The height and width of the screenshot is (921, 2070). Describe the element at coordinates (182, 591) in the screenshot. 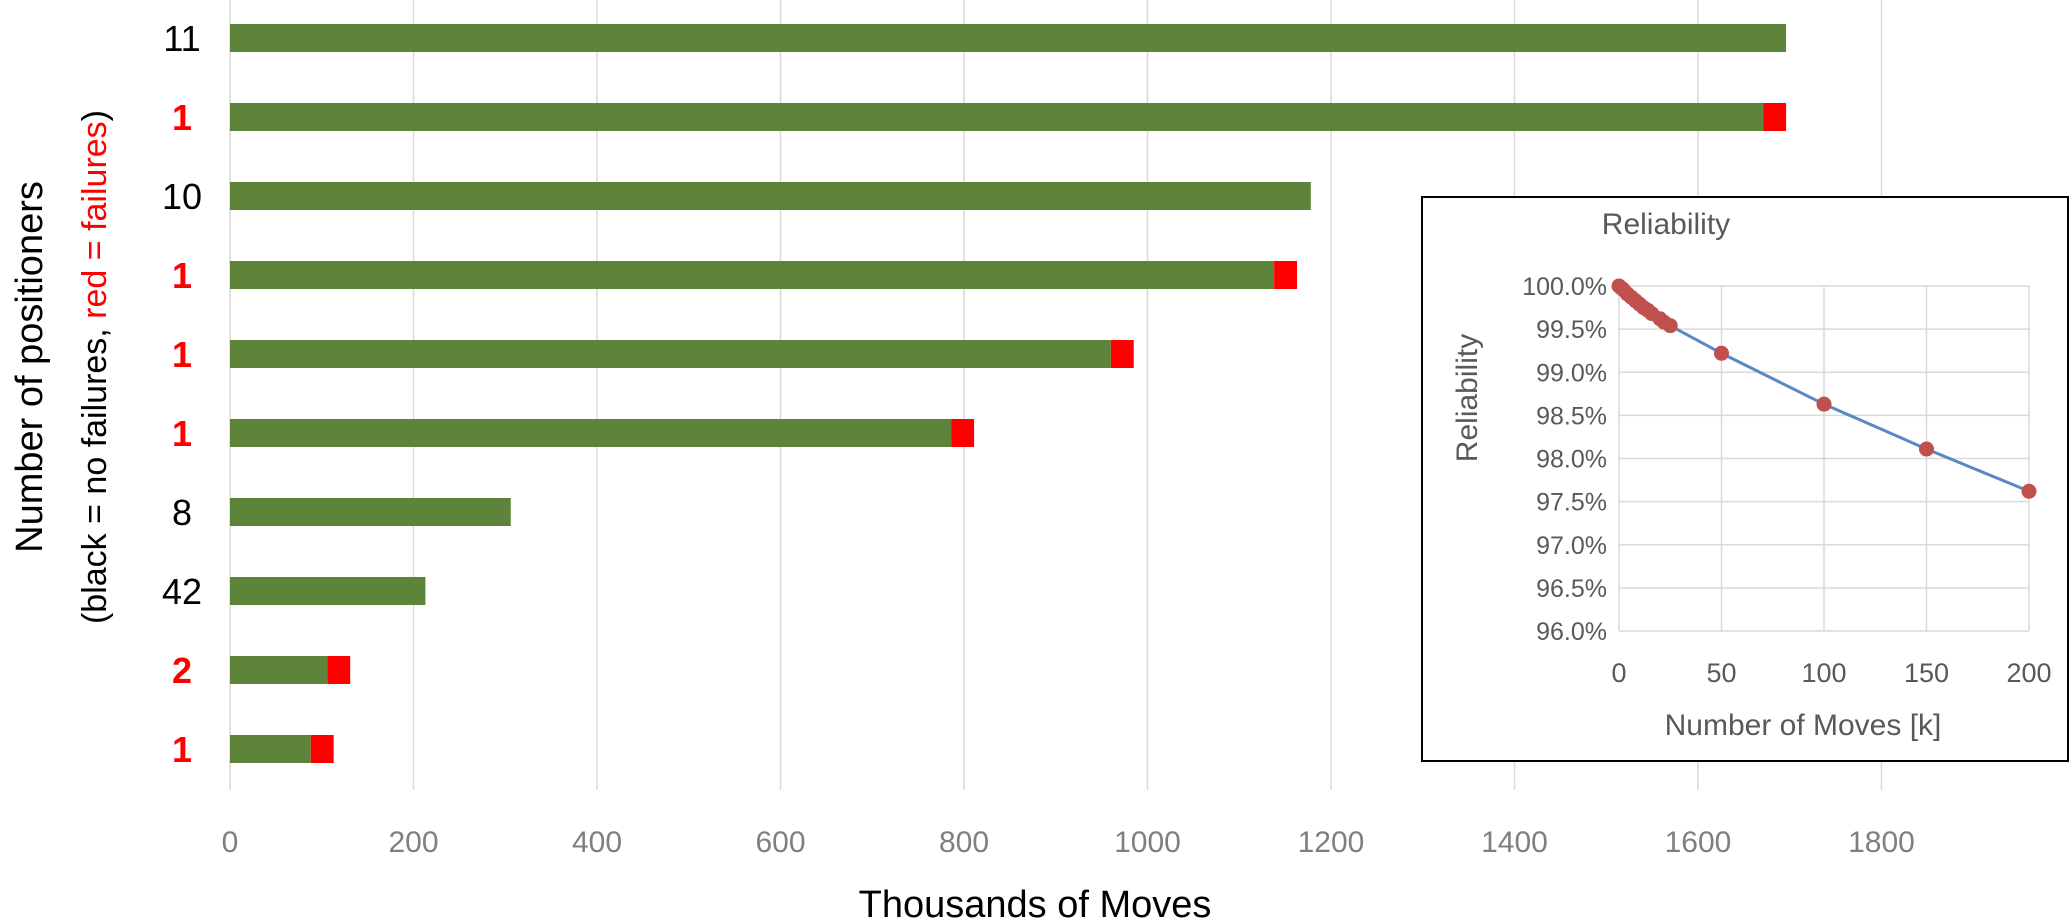

I see `bar-chart-category-label: 42` at that location.